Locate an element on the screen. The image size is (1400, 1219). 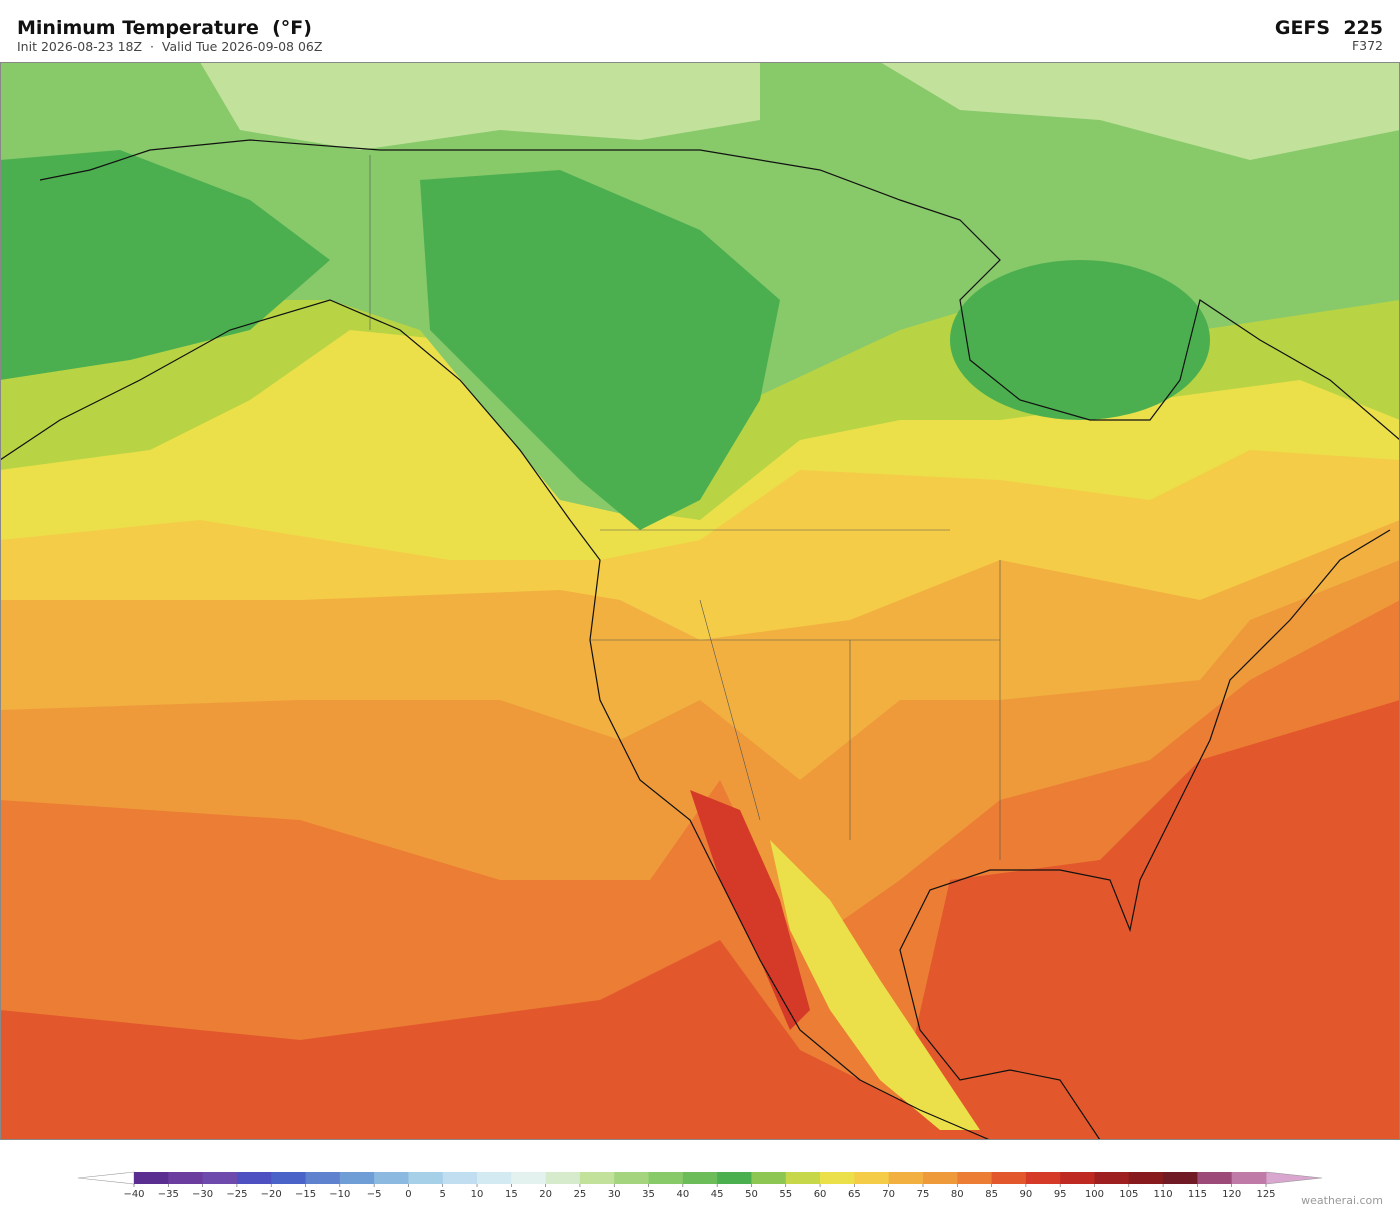
colorbar-tick-label: 85 is located at coordinates (991, 1194).